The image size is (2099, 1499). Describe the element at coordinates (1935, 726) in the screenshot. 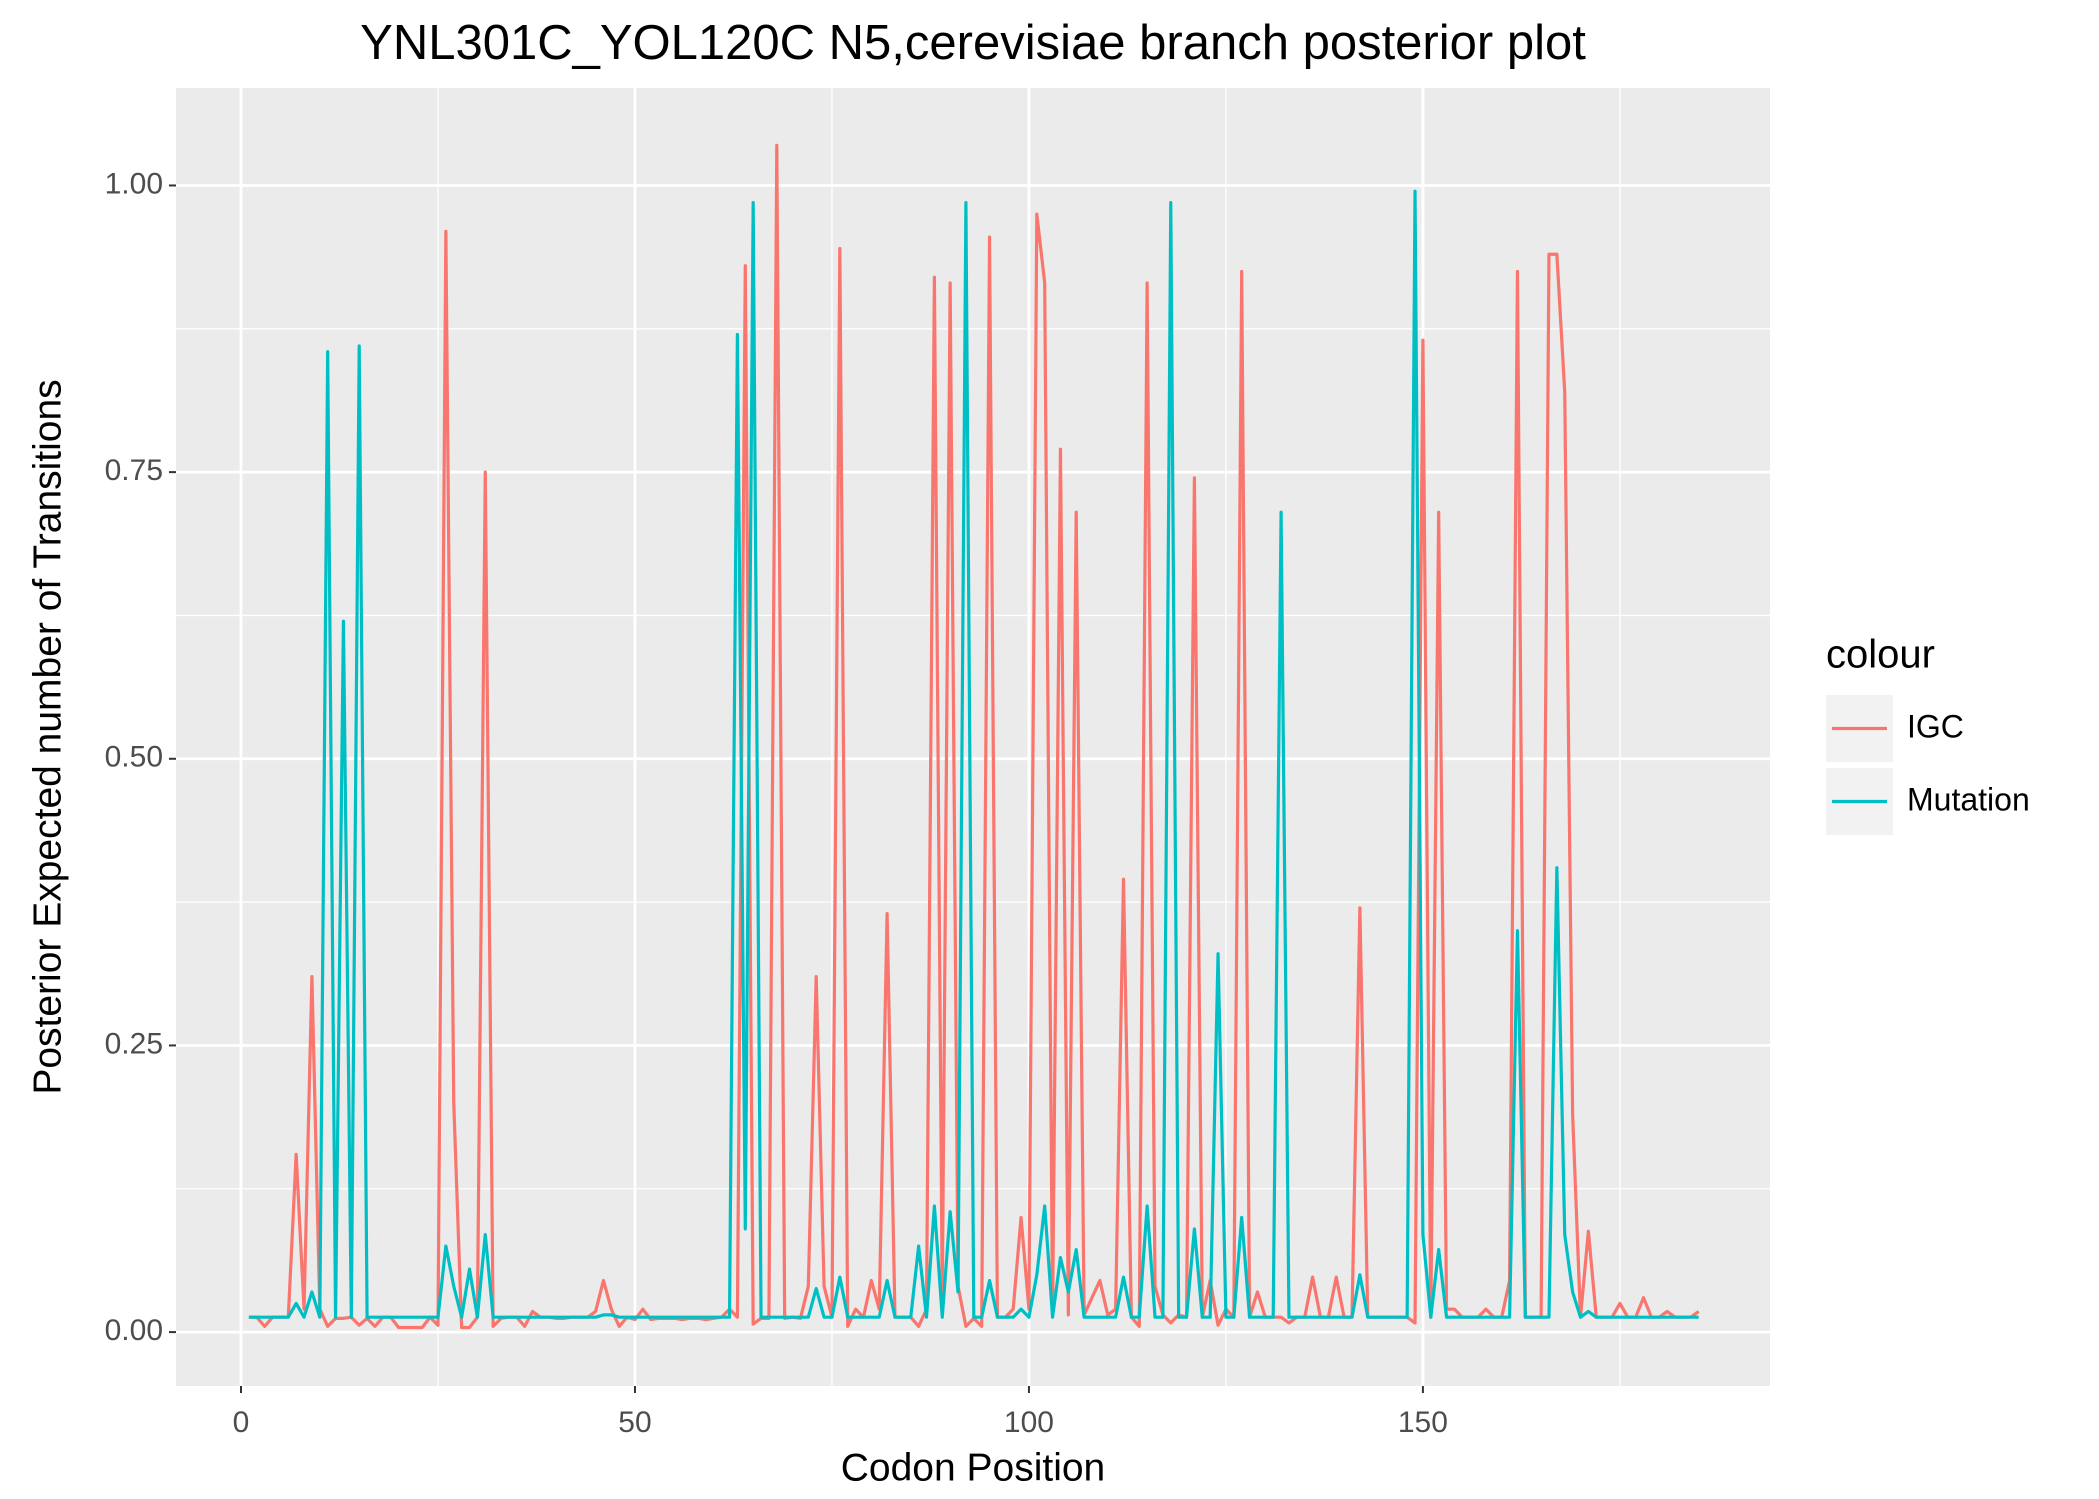

I see `legend-label: IGC` at that location.